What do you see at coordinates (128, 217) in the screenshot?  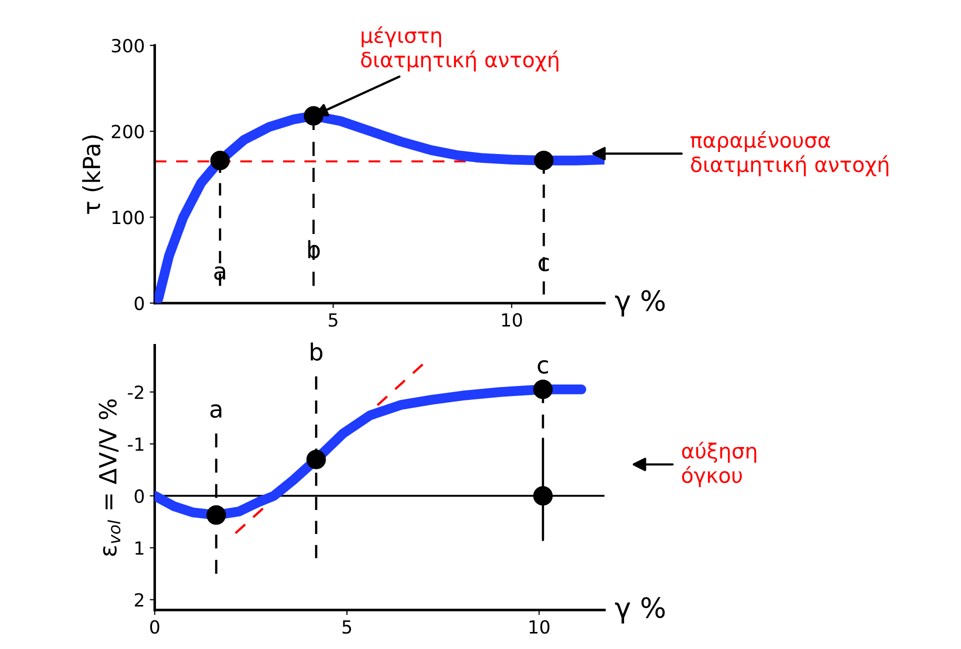 I see `y-tick-label: 100` at bounding box center [128, 217].